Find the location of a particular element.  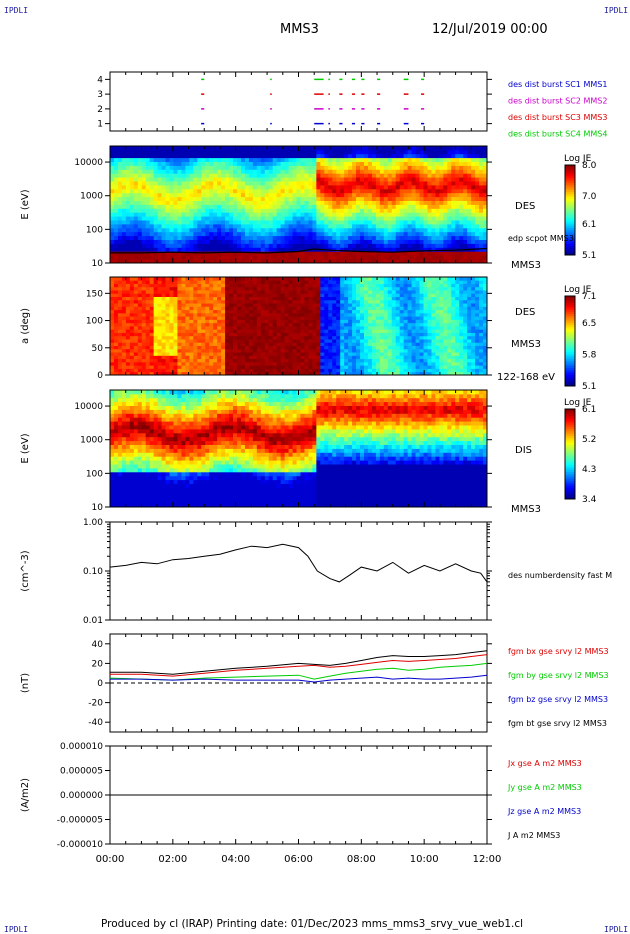

colorbar-cell is located at coordinates (570, 173).